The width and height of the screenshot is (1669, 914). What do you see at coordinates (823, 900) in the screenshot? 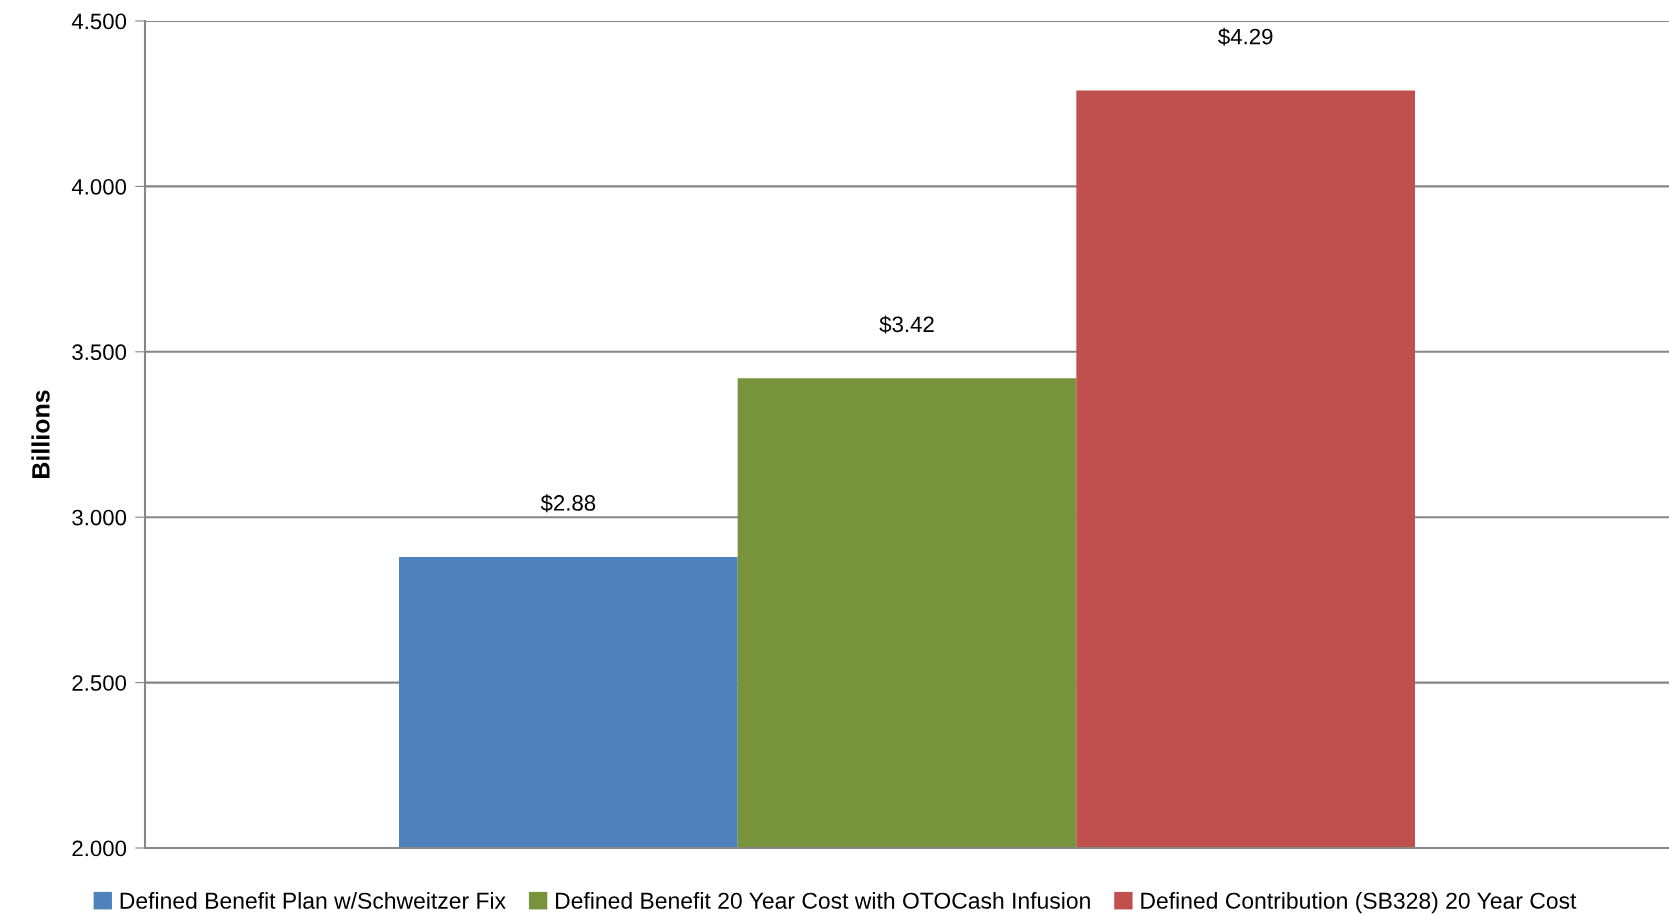
I see `legend-label: Defined Benefit 20 Year Cost with OTOCash Infusion` at bounding box center [823, 900].